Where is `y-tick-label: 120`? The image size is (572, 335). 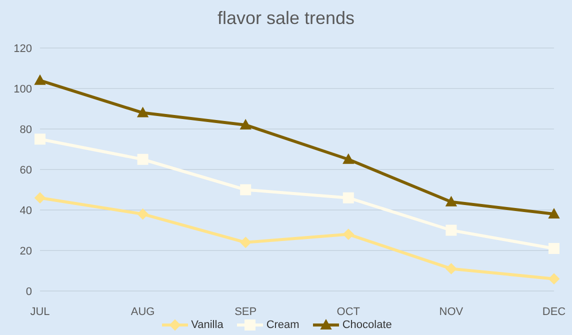 y-tick-label: 120 is located at coordinates (23, 48).